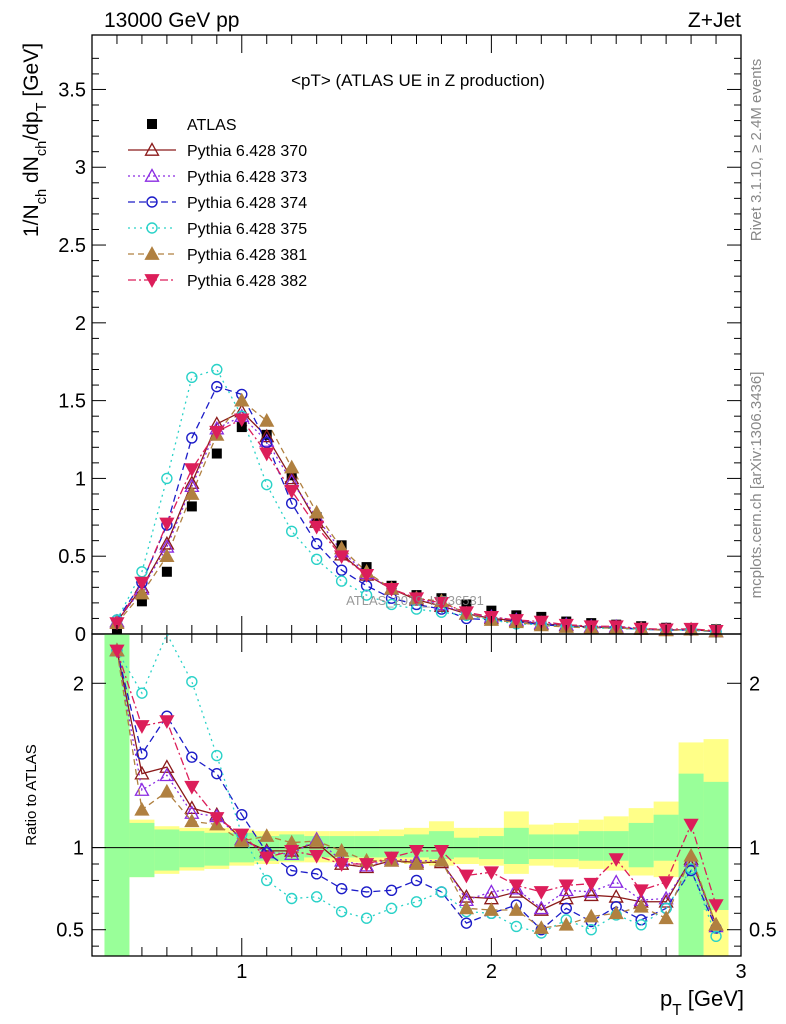  What do you see at coordinates (212, 125) in the screenshot?
I see `legend-label-ATLAS: ATLAS` at bounding box center [212, 125].